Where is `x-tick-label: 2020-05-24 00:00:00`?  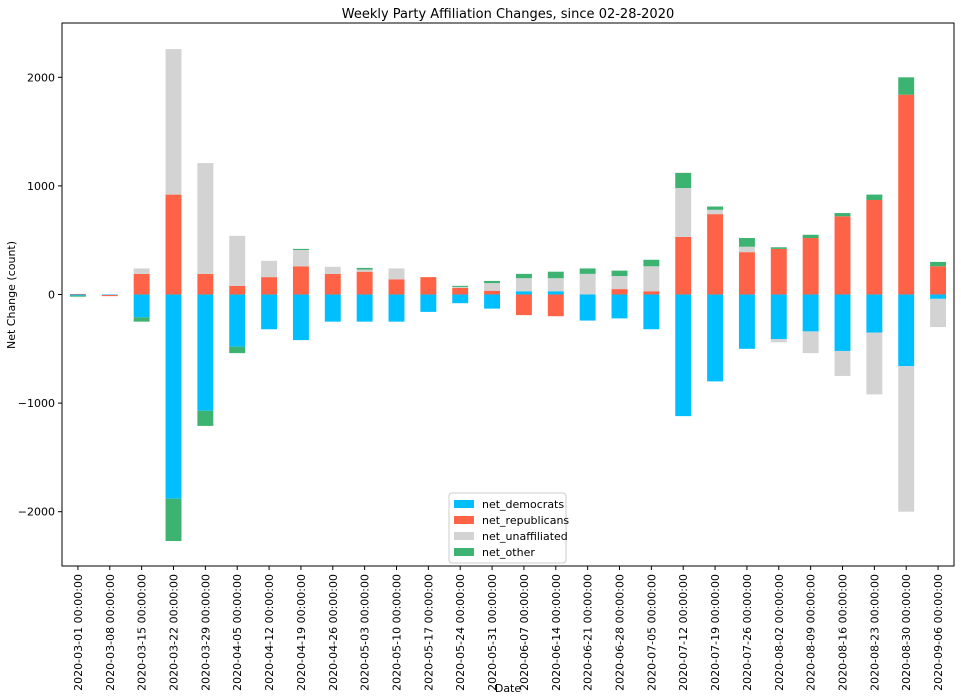
x-tick-label: 2020-05-24 00:00:00 is located at coordinates (460, 632).